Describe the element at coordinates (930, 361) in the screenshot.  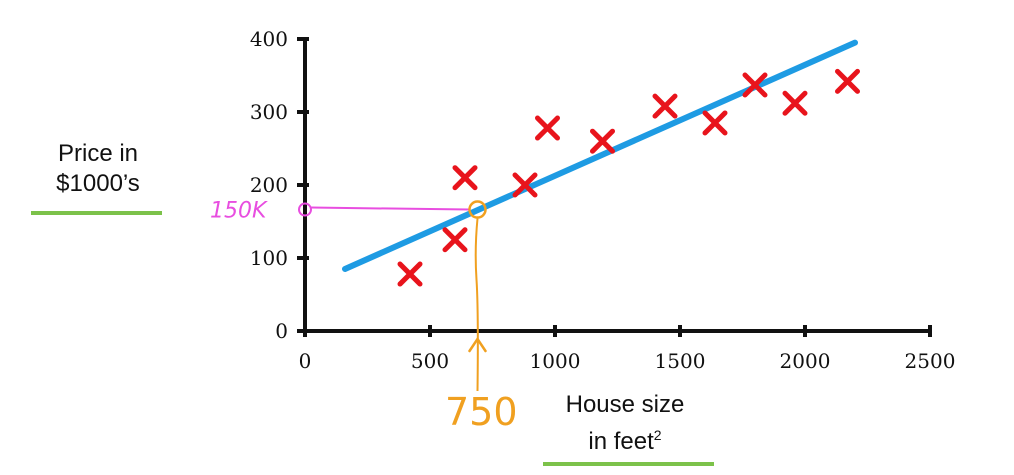
I see `x-tick-label: 2500` at that location.